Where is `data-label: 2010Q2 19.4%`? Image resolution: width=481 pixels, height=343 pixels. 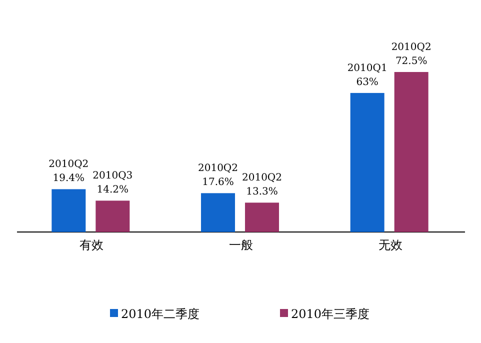 data-label: 2010Q2 19.4% is located at coordinates (68, 171).